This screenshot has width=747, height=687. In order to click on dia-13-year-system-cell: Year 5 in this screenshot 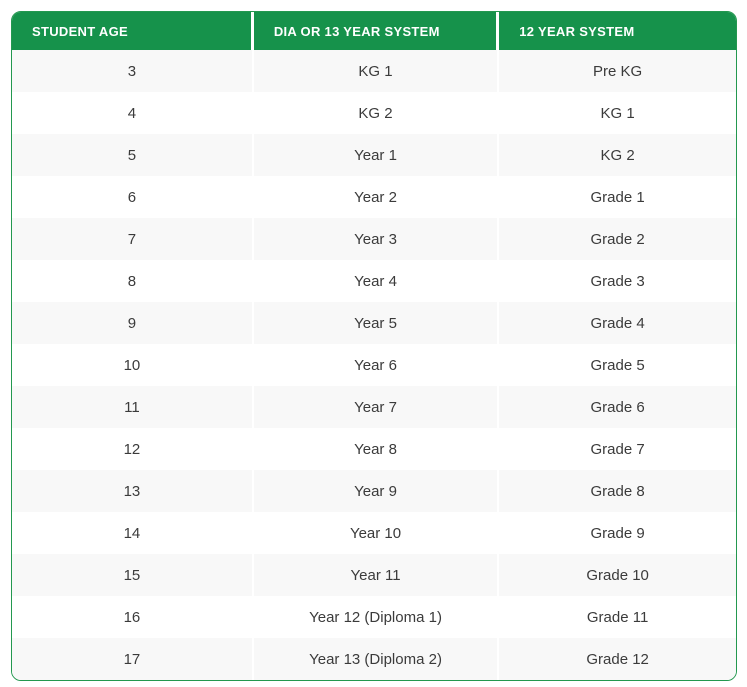, I will do `click(376, 323)`.